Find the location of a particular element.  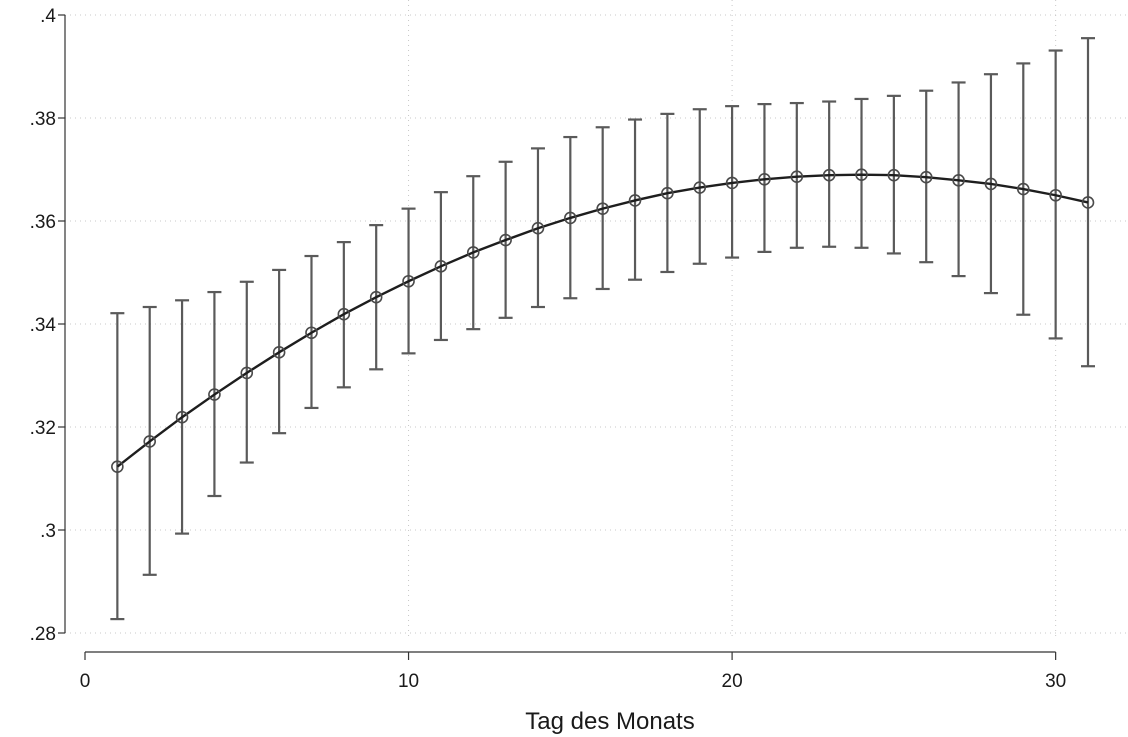

y-tick-label: .28 is located at coordinates (43, 634).